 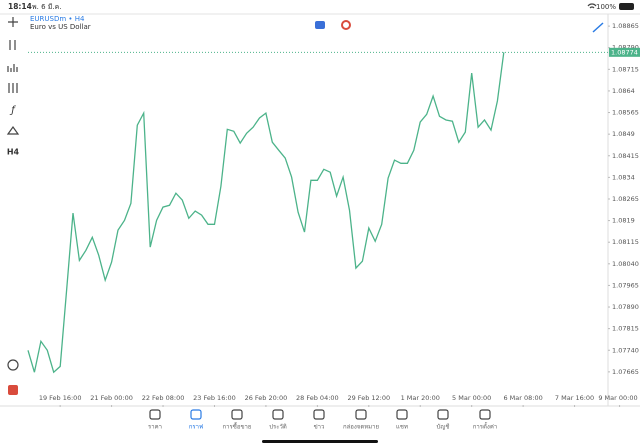 I want to click on settings-tool, so click(x=13, y=88).